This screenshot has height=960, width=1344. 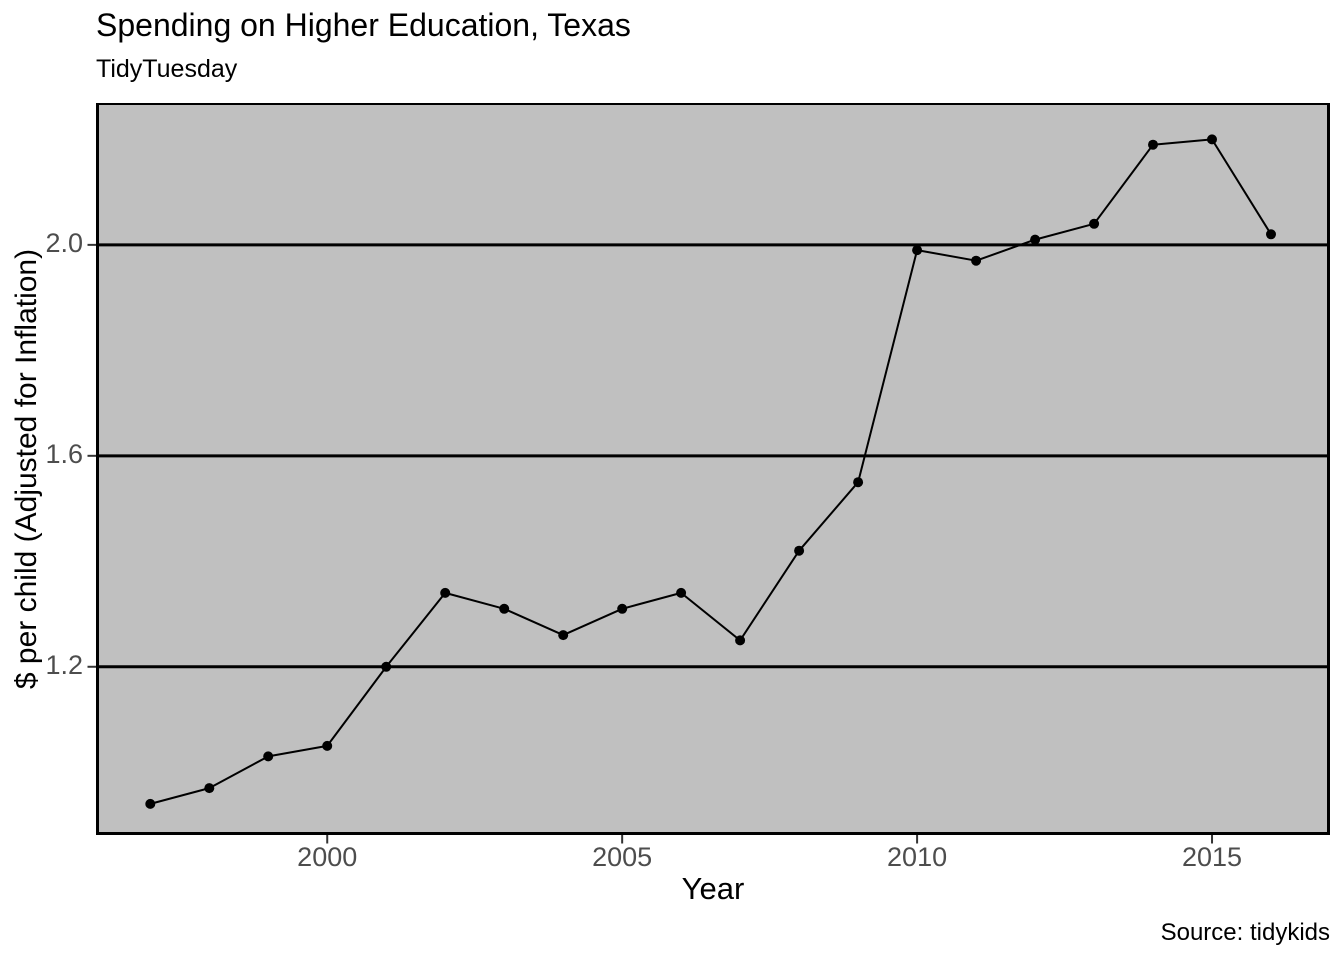 I want to click on x-axis-title: Year, so click(x=713, y=888).